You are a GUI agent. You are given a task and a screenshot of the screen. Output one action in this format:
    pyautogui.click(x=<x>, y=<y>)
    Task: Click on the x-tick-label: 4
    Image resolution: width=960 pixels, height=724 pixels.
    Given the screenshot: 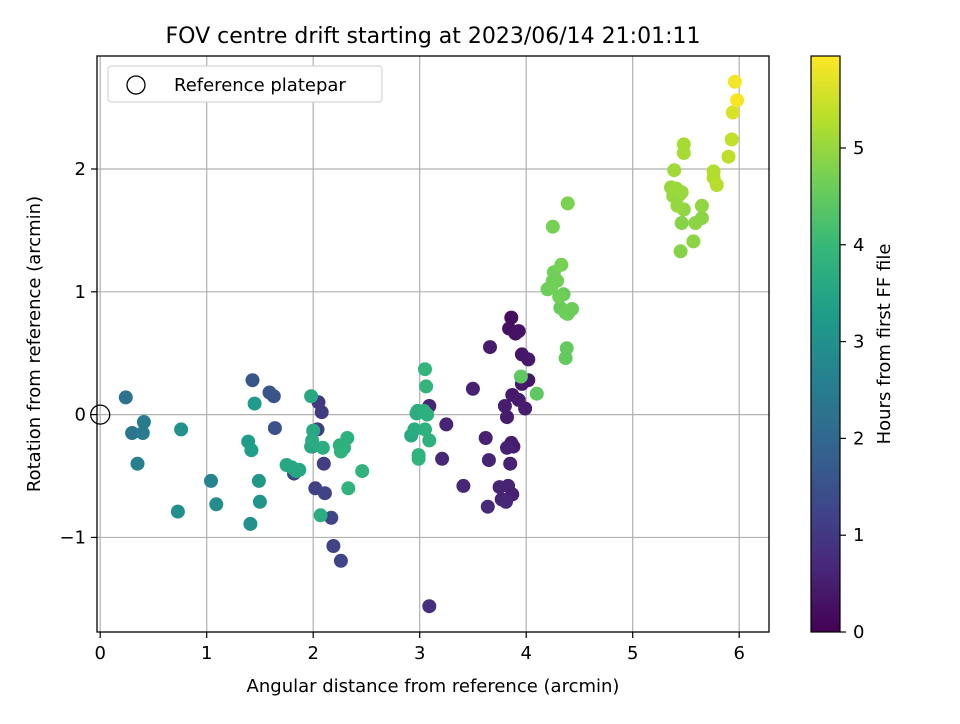 What is the action you would take?
    pyautogui.click(x=525, y=653)
    